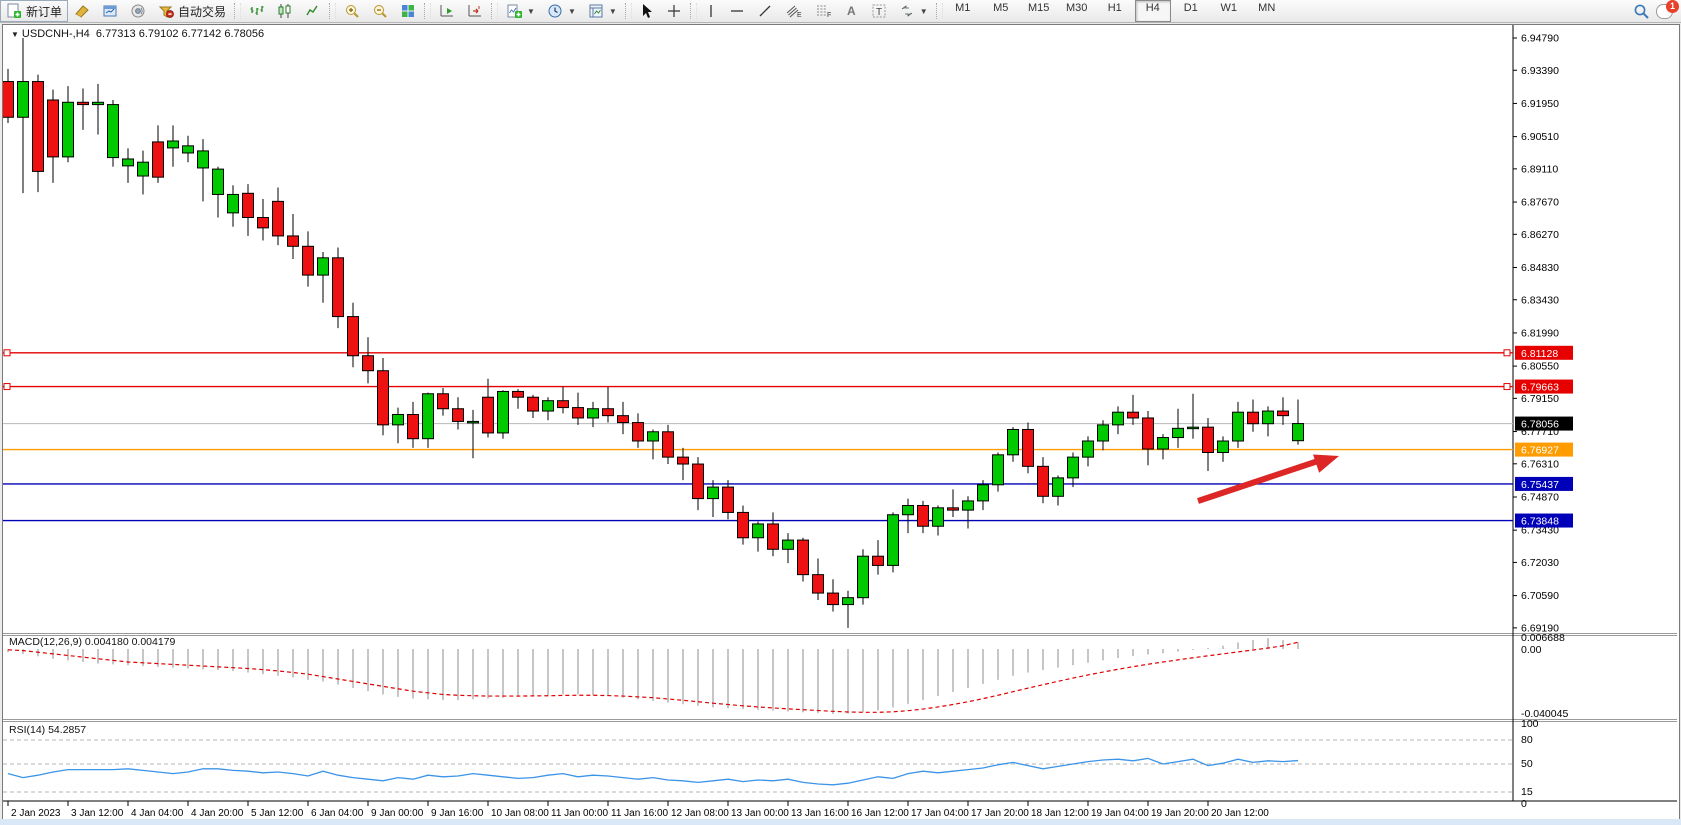  I want to click on tile-windows-button, so click(408, 11).